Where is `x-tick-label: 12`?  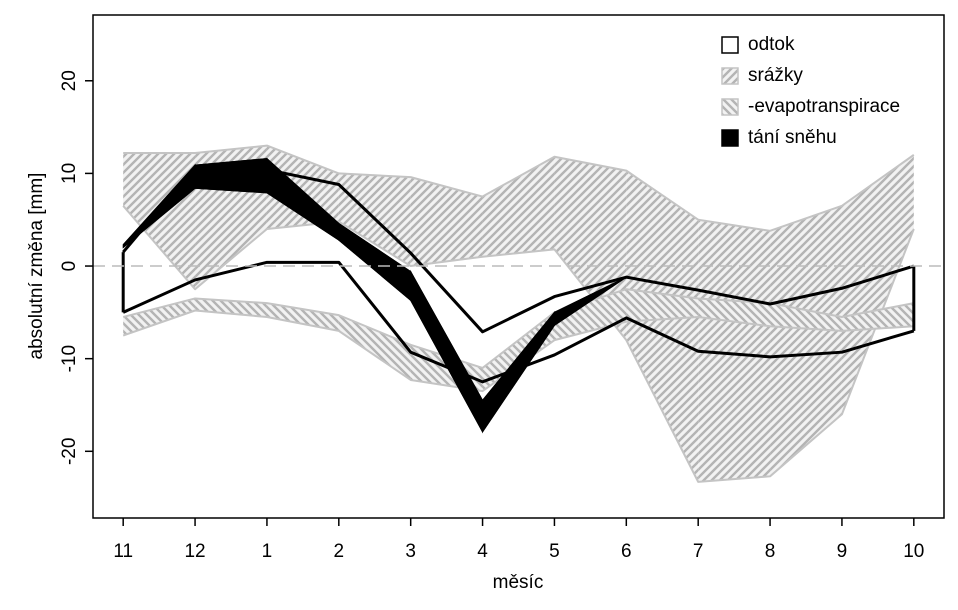 x-tick-label: 12 is located at coordinates (194, 551).